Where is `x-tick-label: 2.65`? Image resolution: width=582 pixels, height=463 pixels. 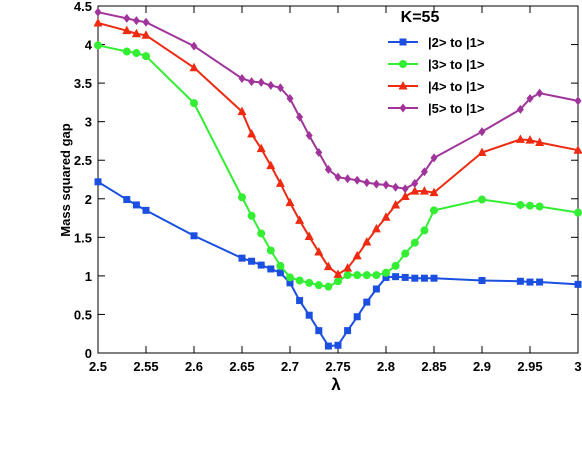
x-tick-label: 2.65 is located at coordinates (241, 366).